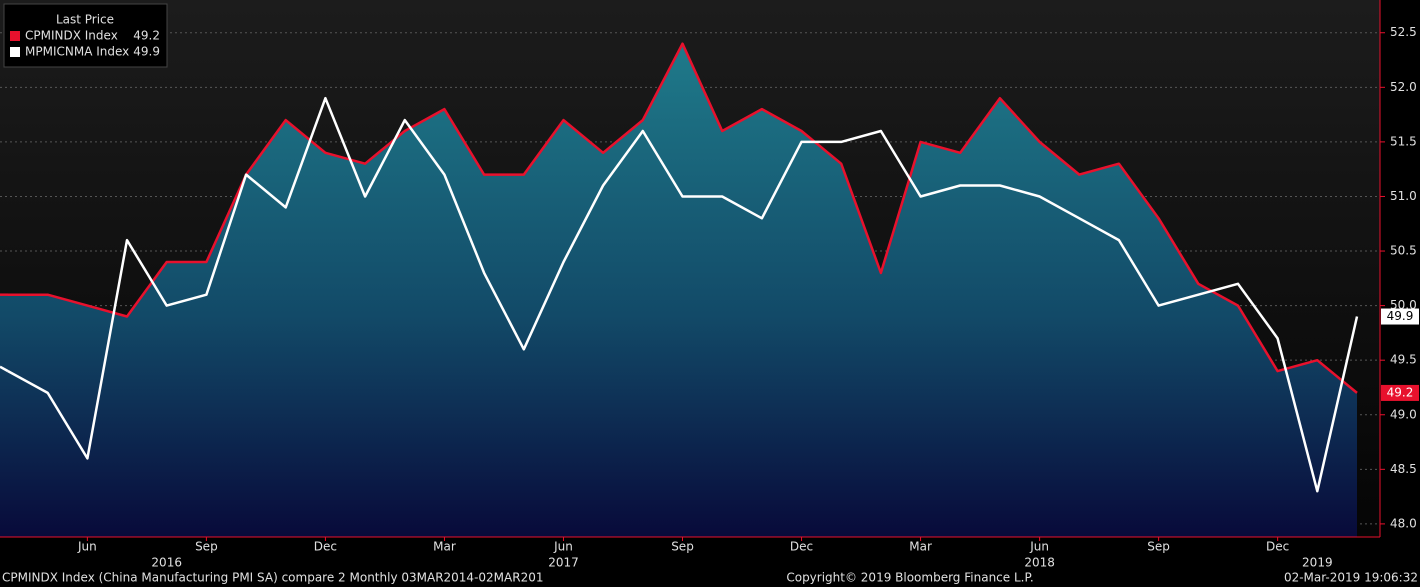 Image resolution: width=1420 pixels, height=587 pixels. Describe the element at coordinates (1403, 360) in the screenshot. I see `y-tick-label: 49.5` at that location.